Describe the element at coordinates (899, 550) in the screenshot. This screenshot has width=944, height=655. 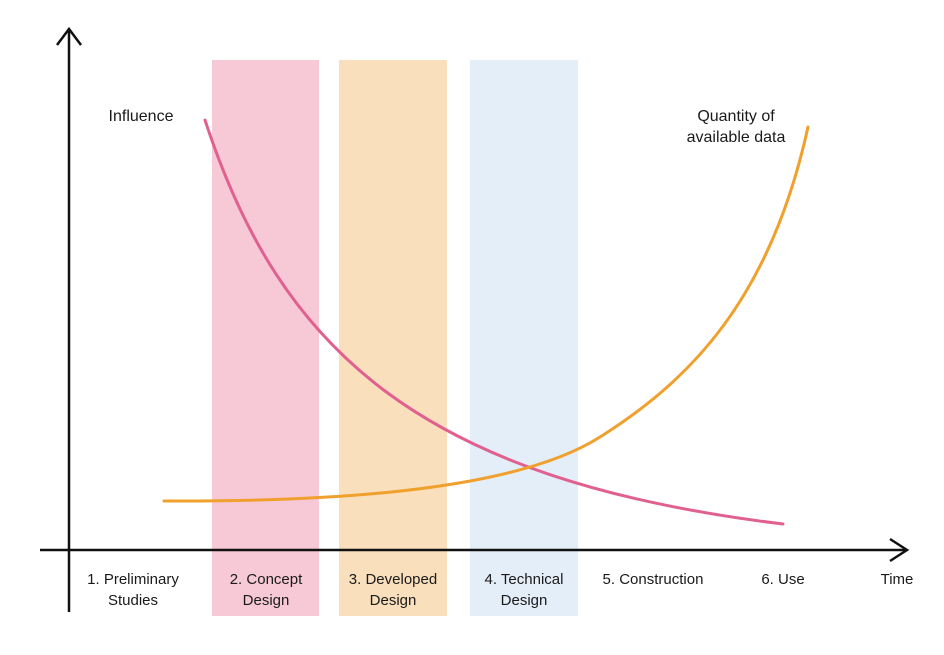
I see `x-axis-arrow` at that location.